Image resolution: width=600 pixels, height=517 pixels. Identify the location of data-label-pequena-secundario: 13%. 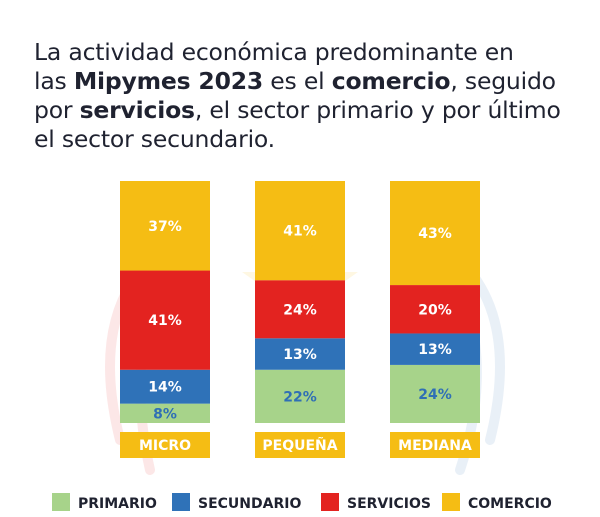
(300, 355).